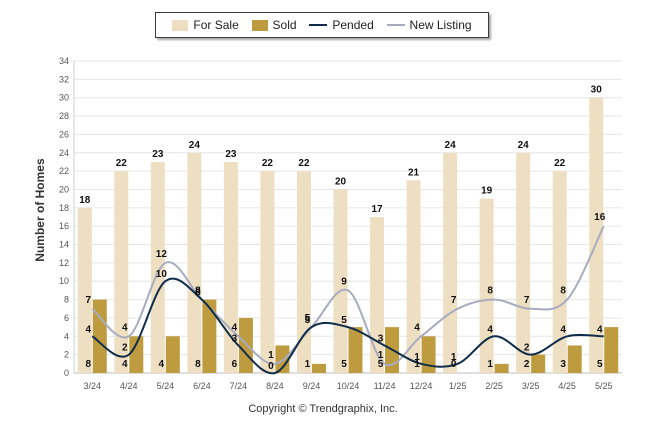  I want to click on new-listing-value-label: 5, so click(308, 318).